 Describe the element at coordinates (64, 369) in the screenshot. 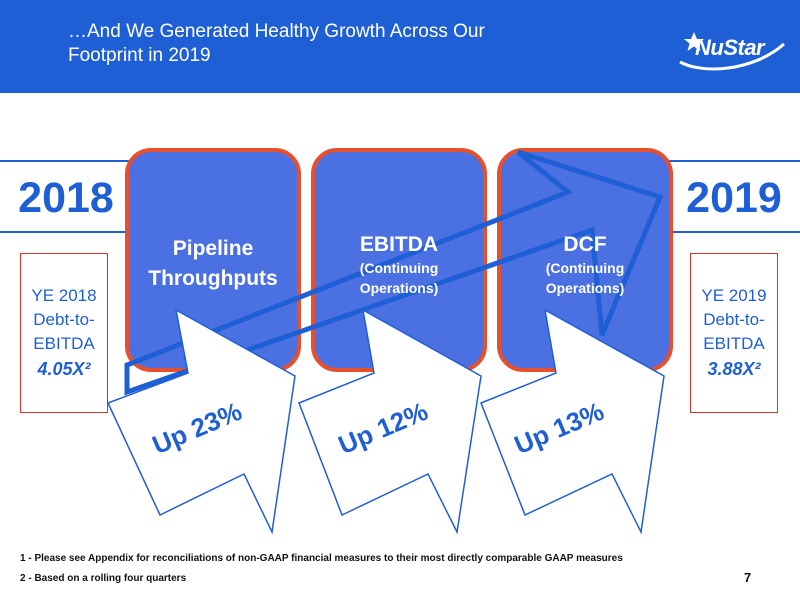

I see `debt-start-ratio: 4.05X²` at that location.